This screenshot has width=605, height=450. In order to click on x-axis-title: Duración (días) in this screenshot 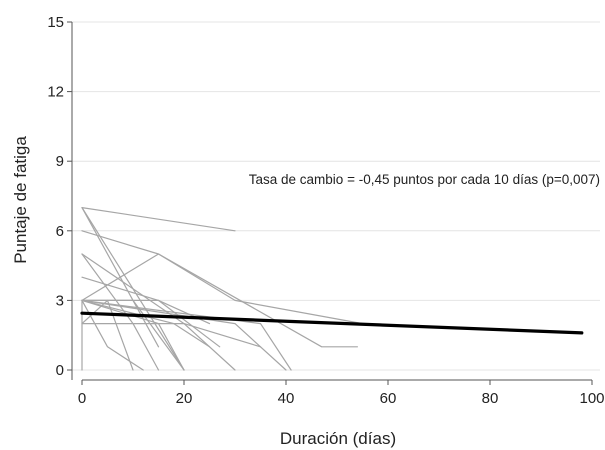, I will do `click(338, 438)`.